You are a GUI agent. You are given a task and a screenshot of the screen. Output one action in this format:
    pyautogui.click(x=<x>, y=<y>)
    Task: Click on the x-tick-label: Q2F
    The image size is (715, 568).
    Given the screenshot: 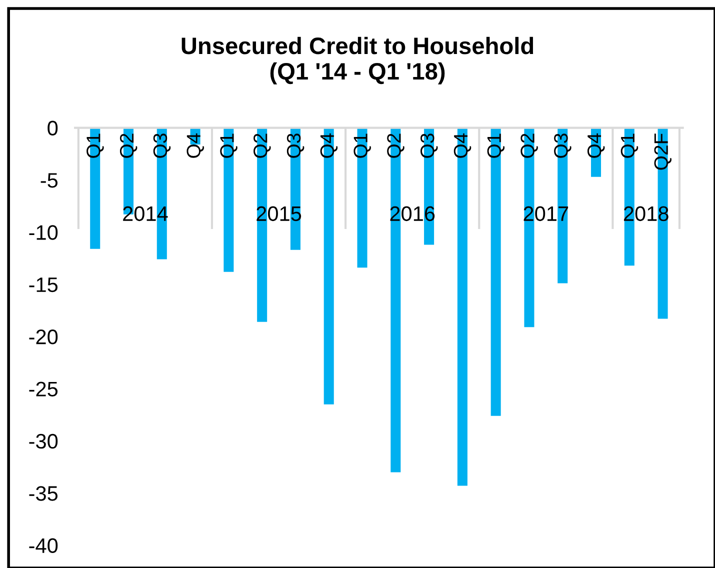 What is the action you would take?
    pyautogui.click(x=663, y=152)
    